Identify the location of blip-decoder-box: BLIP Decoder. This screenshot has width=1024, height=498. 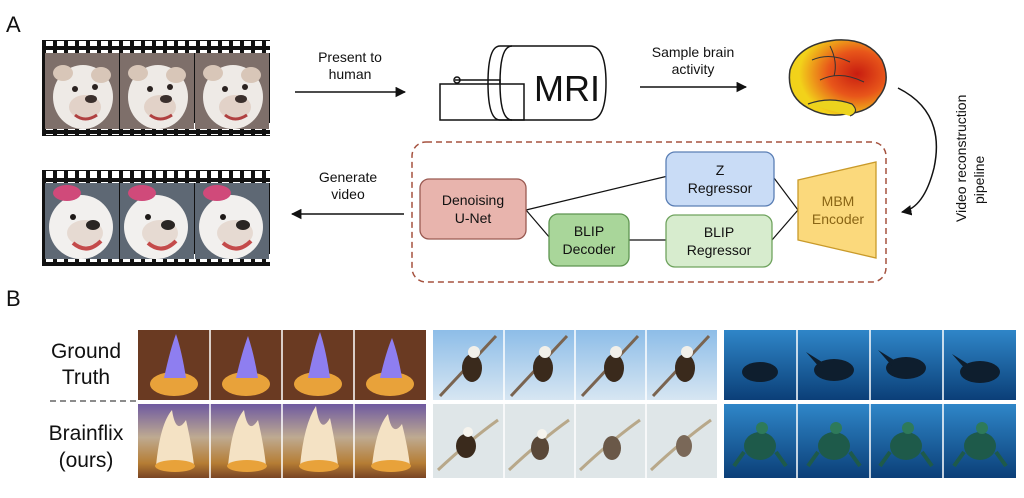
(589, 240).